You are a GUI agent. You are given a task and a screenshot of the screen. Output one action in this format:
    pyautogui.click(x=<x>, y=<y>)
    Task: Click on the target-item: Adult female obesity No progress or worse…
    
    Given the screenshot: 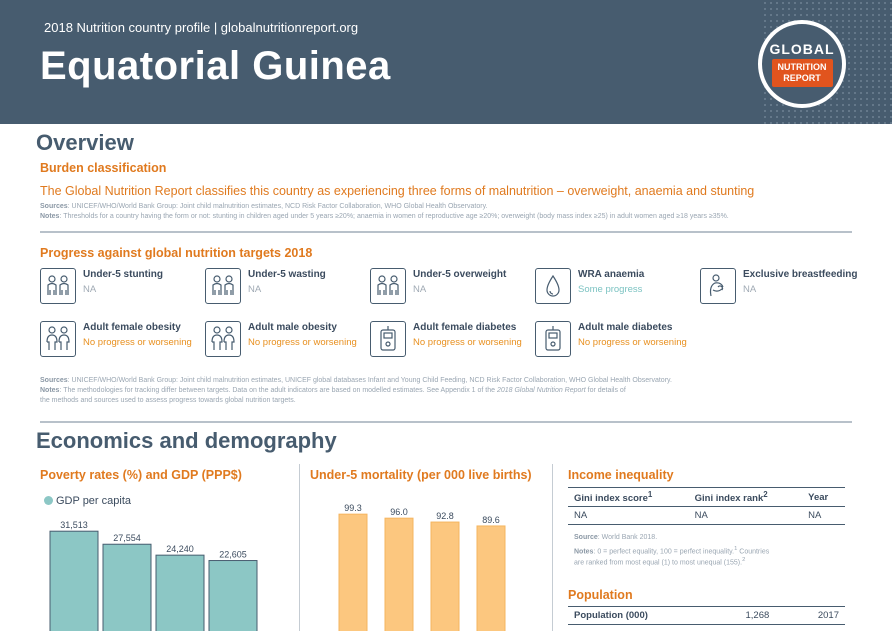 What is the action you would take?
    pyautogui.click(x=120, y=341)
    